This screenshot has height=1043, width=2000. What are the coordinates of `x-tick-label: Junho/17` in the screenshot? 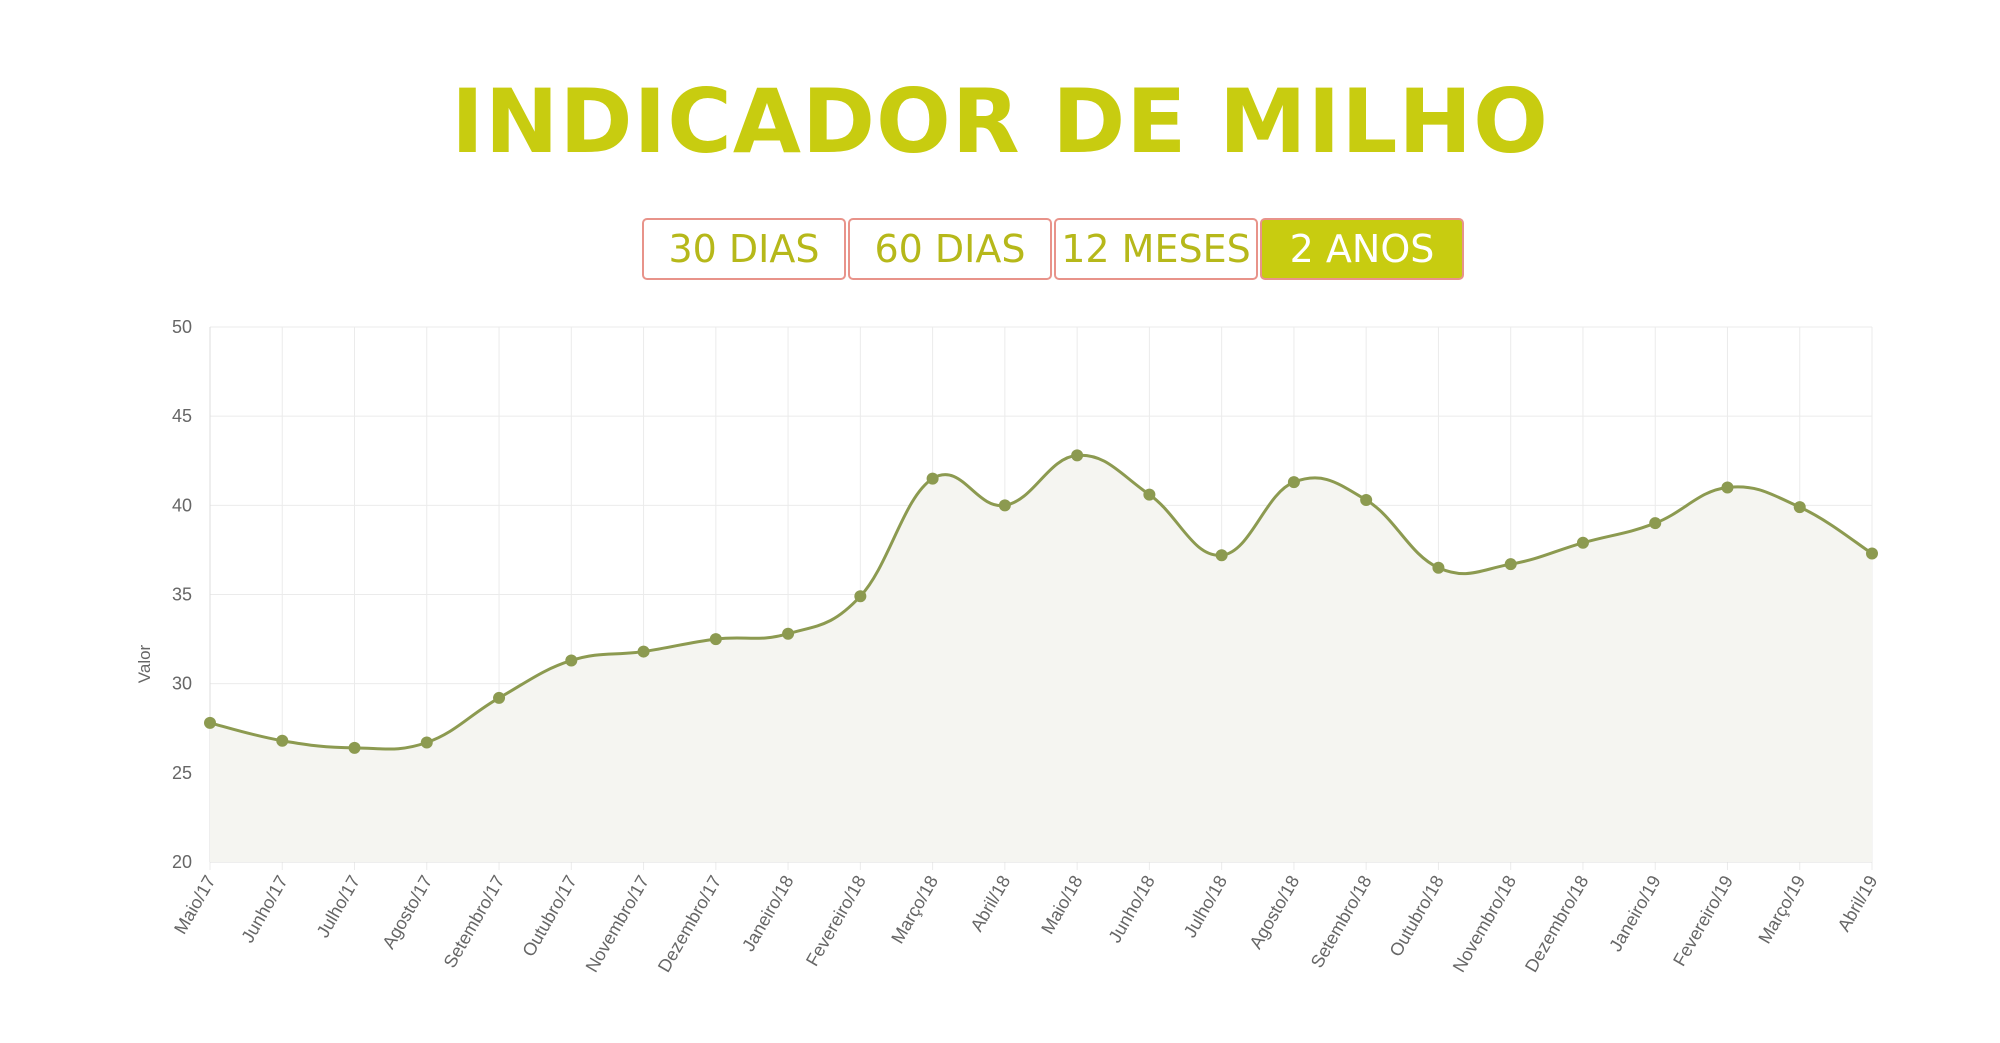 It's located at (264, 909).